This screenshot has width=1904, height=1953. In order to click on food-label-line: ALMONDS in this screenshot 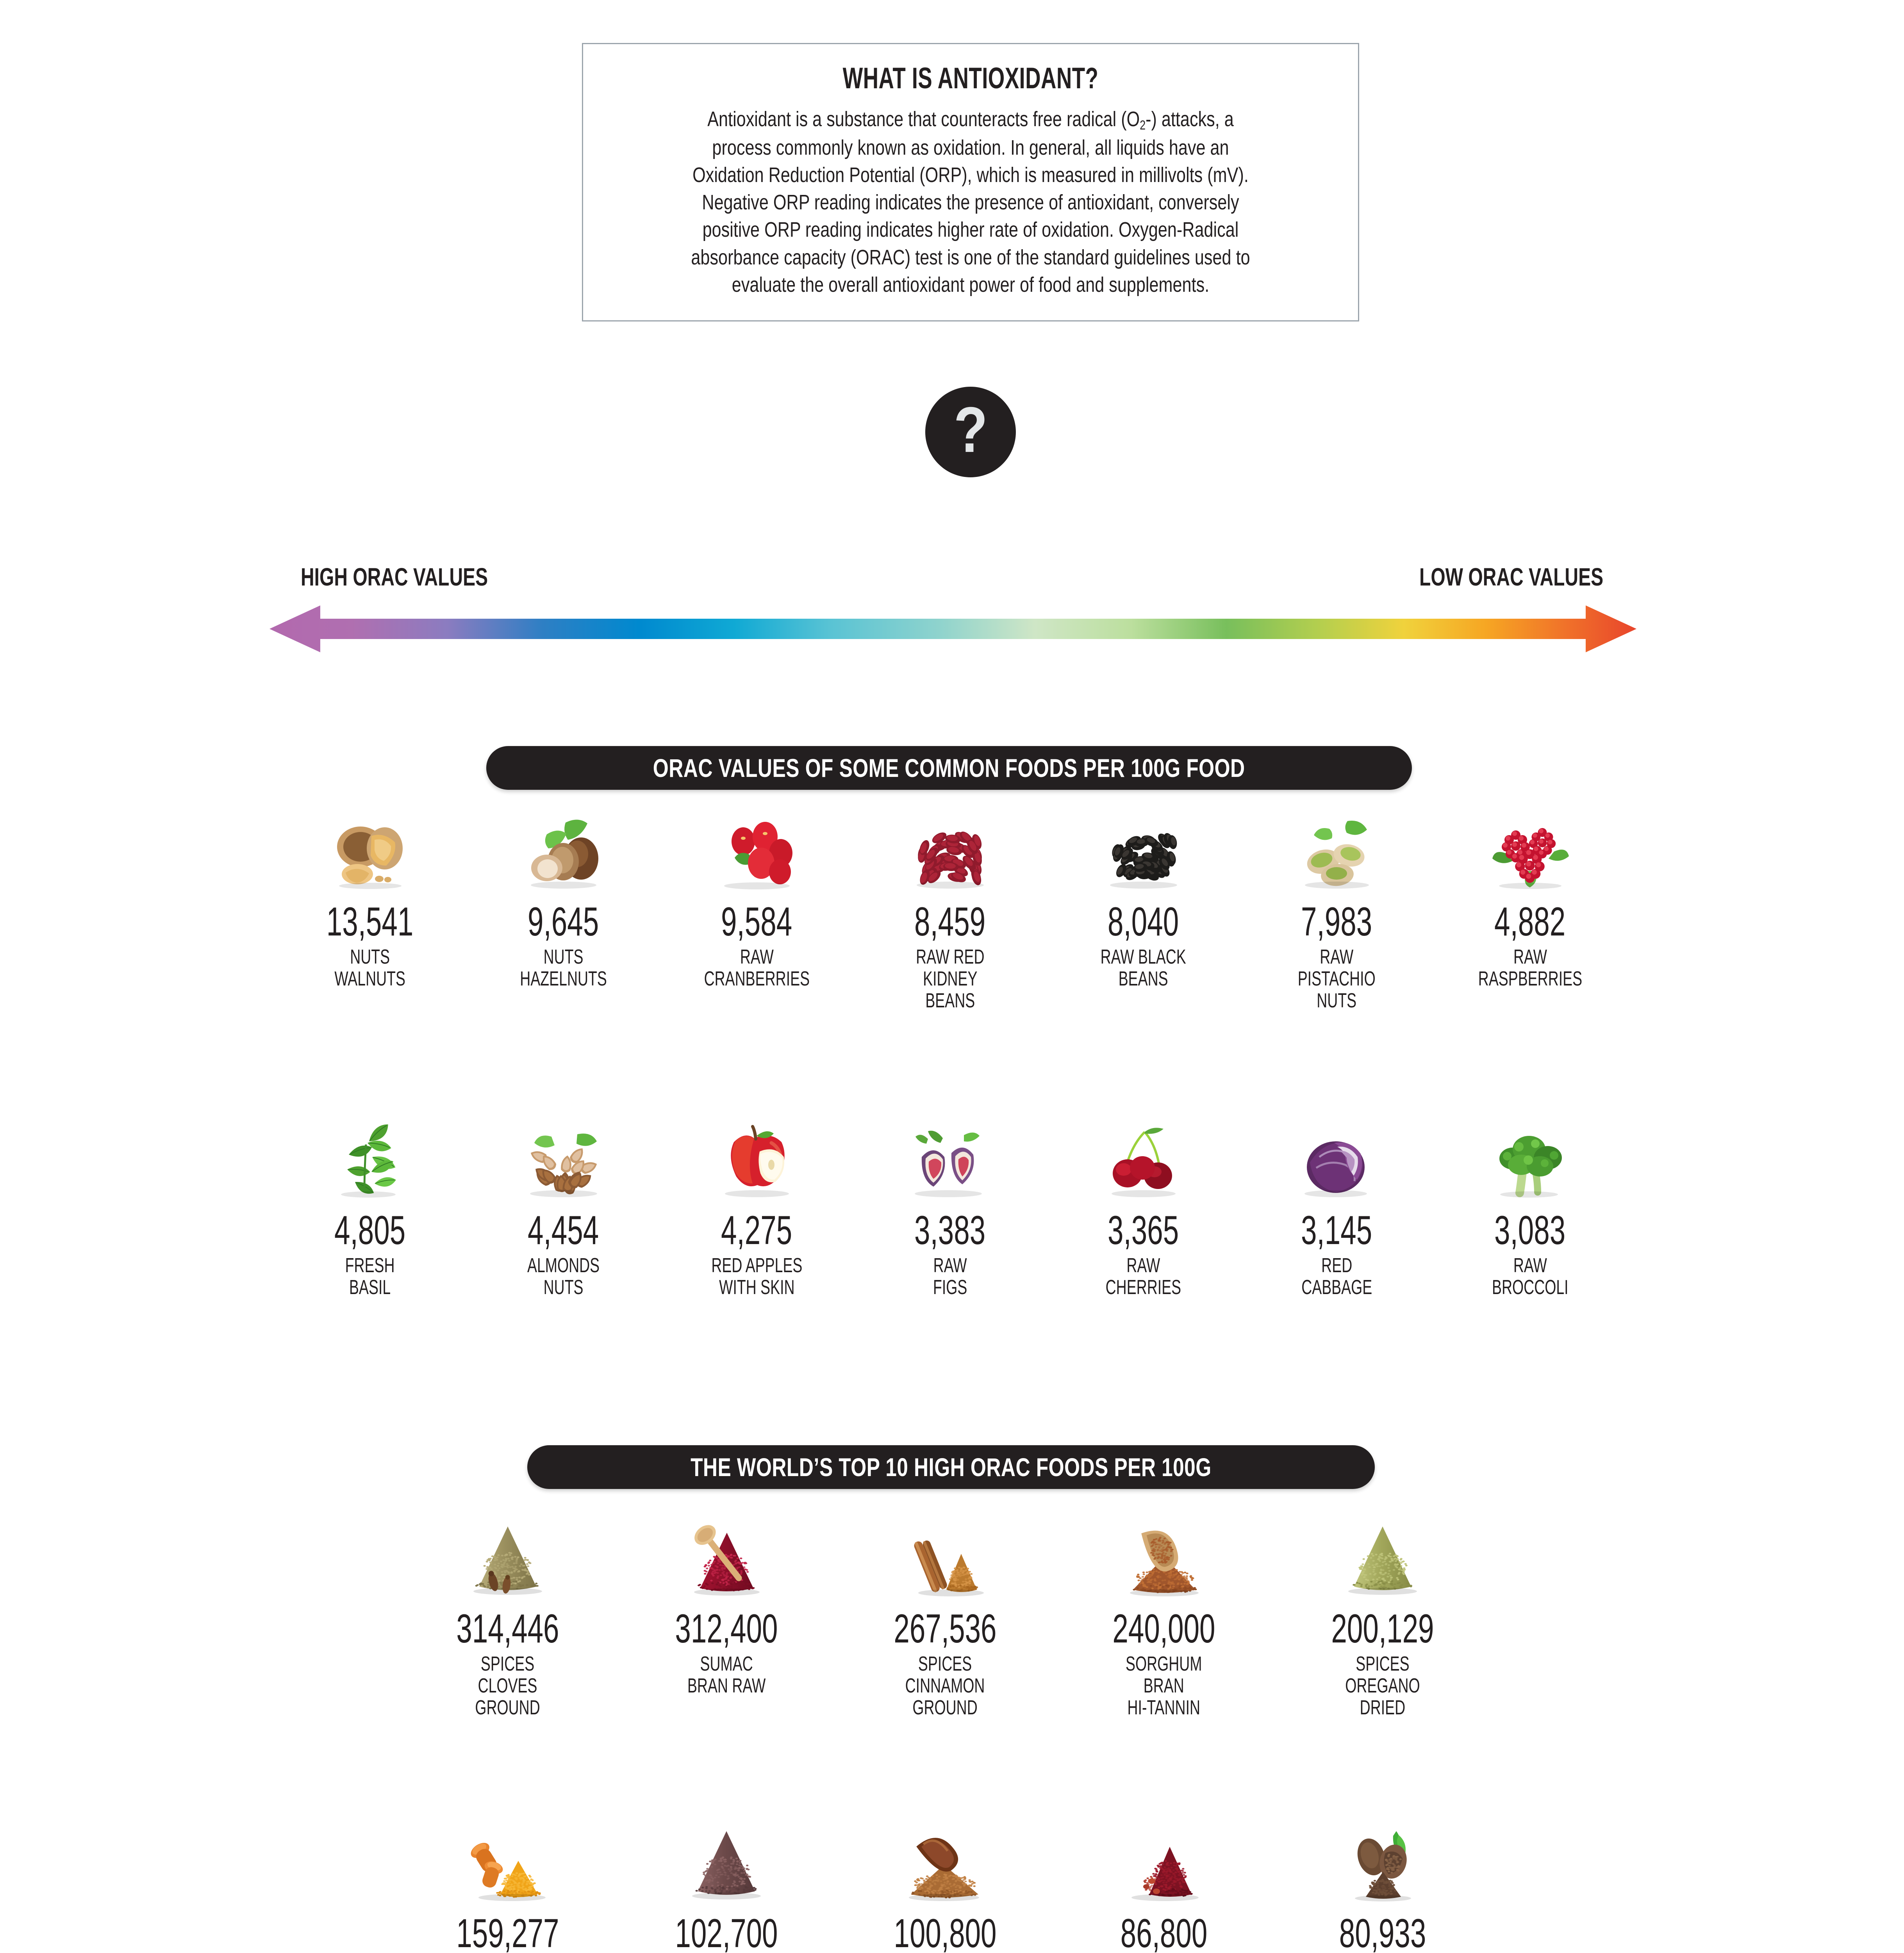, I will do `click(563, 1266)`.